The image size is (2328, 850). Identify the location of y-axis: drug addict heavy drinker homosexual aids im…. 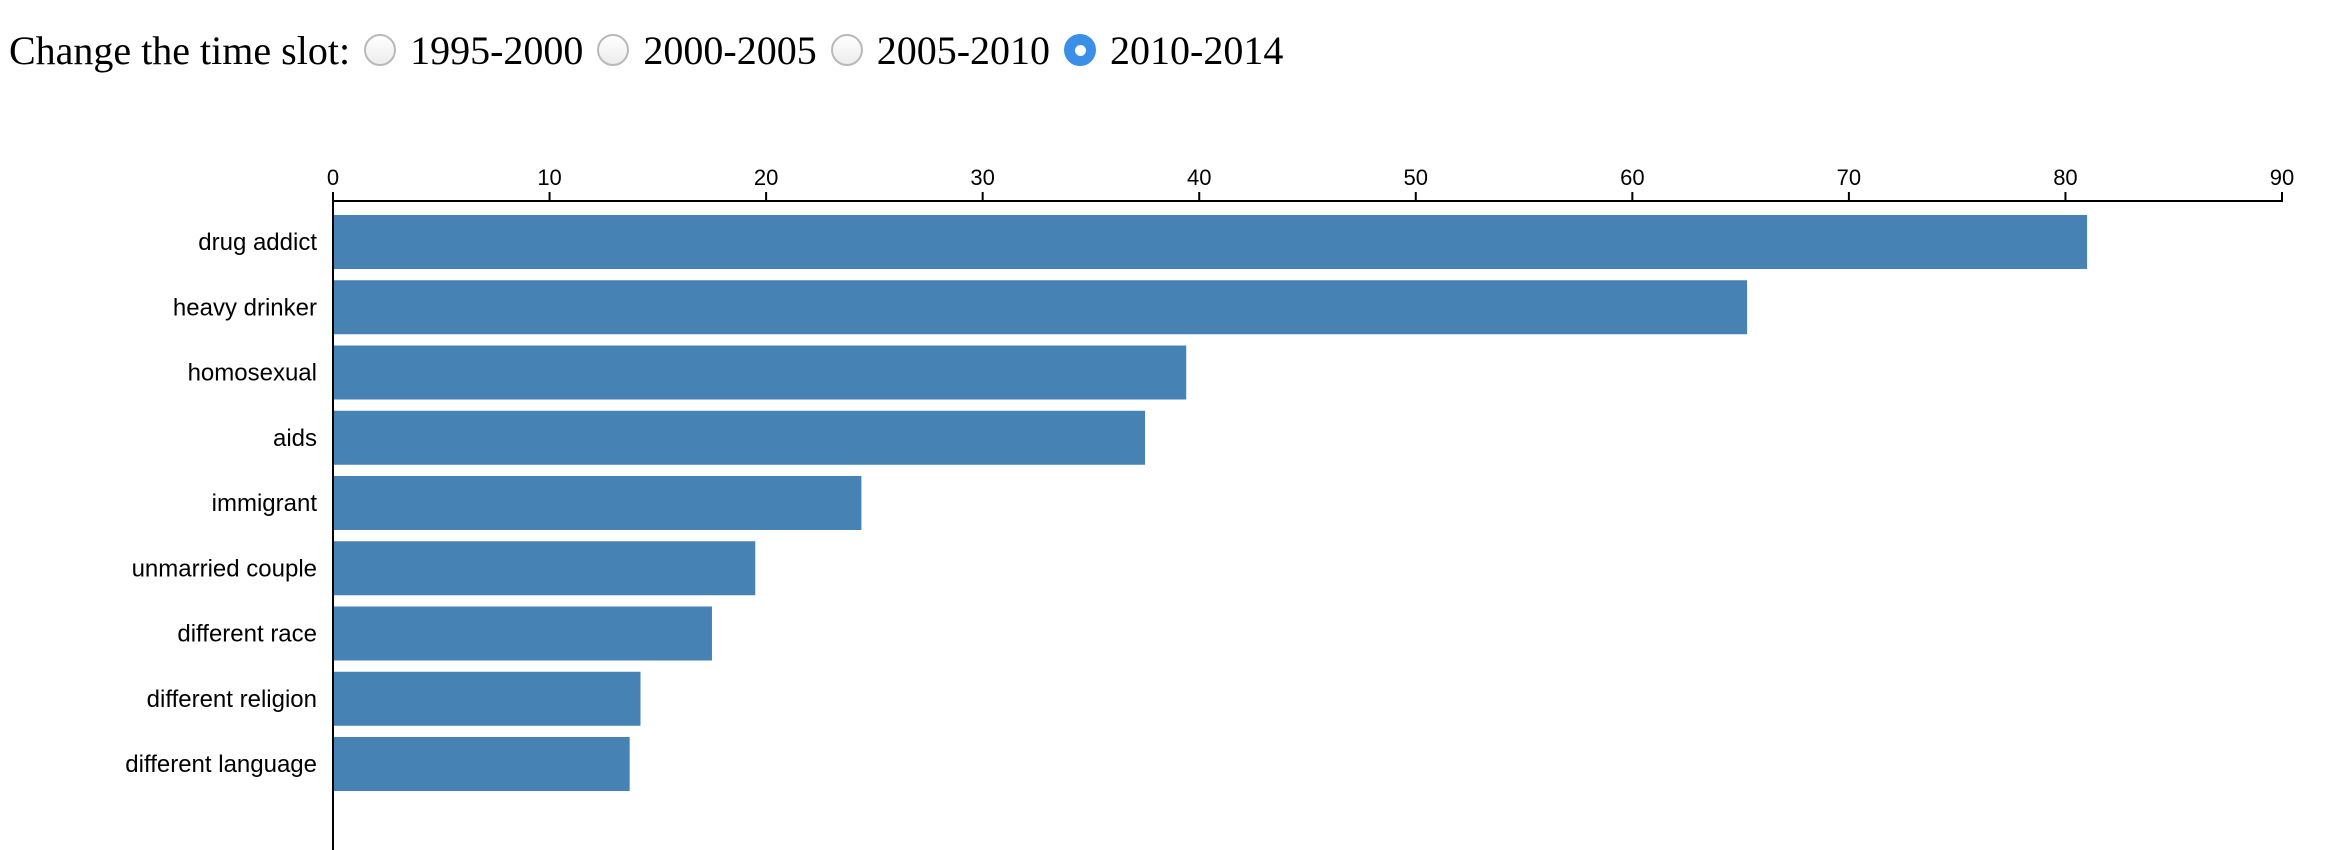
(229, 525).